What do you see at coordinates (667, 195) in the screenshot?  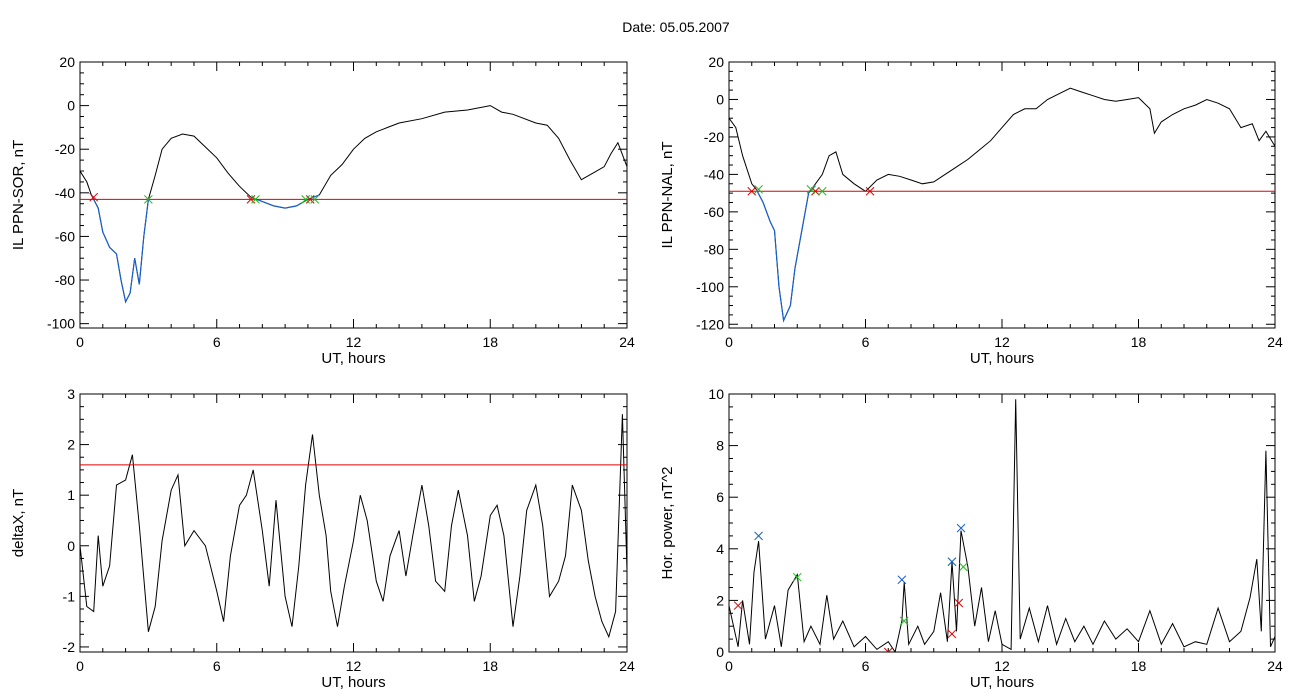 I see `y-axis-label: IL PPN-NAL, nT` at bounding box center [667, 195].